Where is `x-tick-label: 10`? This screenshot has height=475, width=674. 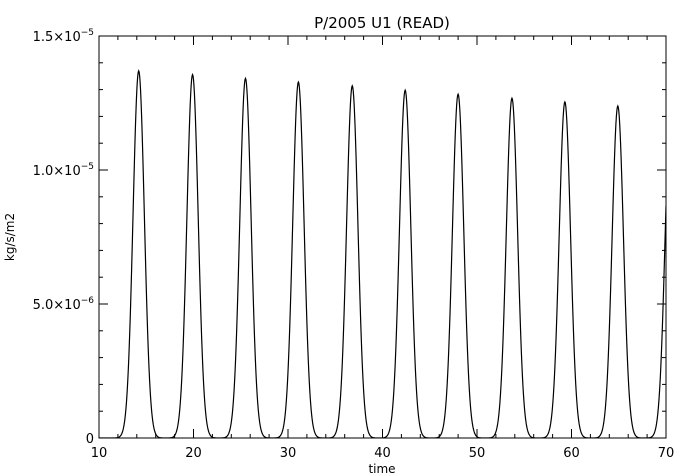
x-tick-label: 10 is located at coordinates (99, 453).